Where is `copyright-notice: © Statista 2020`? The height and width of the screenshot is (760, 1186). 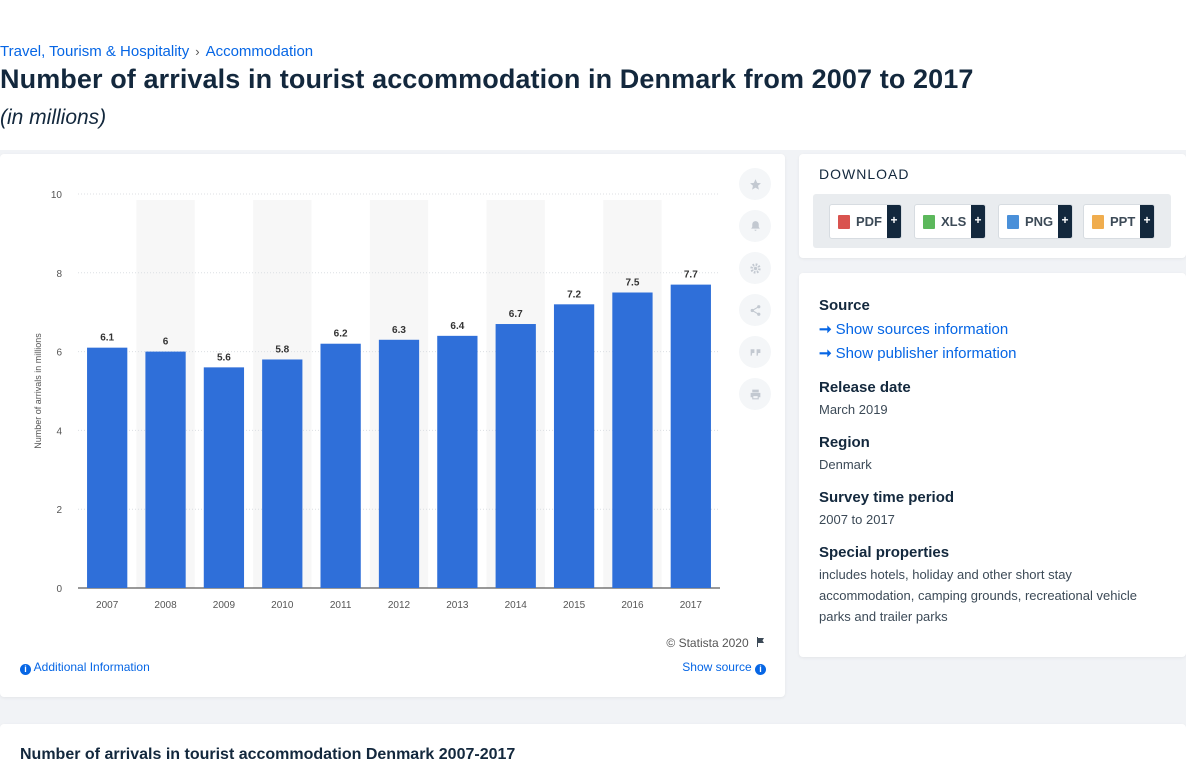 copyright-notice: © Statista 2020 is located at coordinates (716, 643).